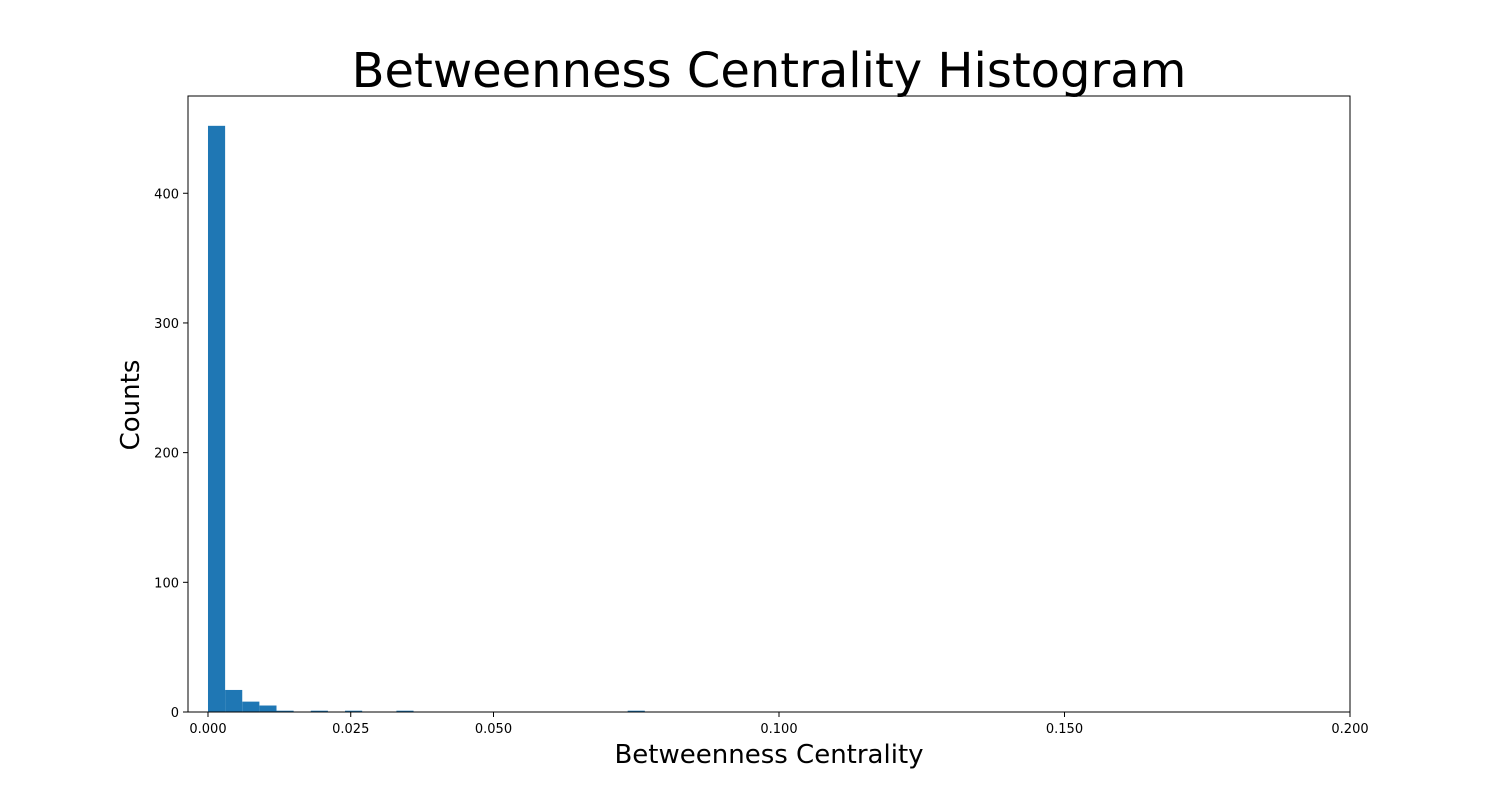 Image resolution: width=1500 pixels, height=800 pixels. I want to click on x-axis-ticks: 0.000 0.025 0.050 0.100 0.150 0.200, so click(779, 724).